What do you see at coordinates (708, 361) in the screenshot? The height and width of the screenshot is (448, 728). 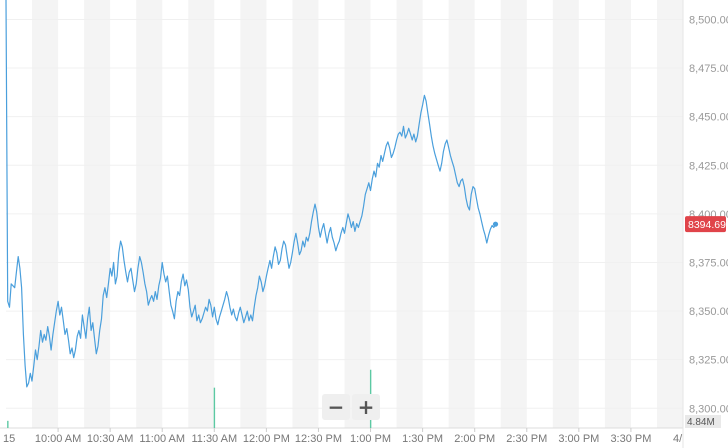 I see `y-tick-label: 8,325.00` at bounding box center [708, 361].